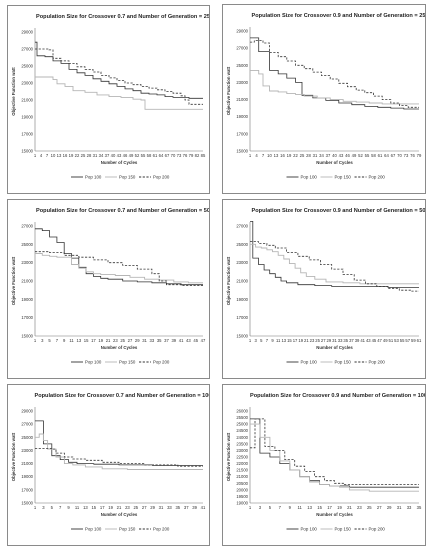 The width and height of the screenshot is (434, 550). I want to click on x-tick-label: 7, so click(57, 340).